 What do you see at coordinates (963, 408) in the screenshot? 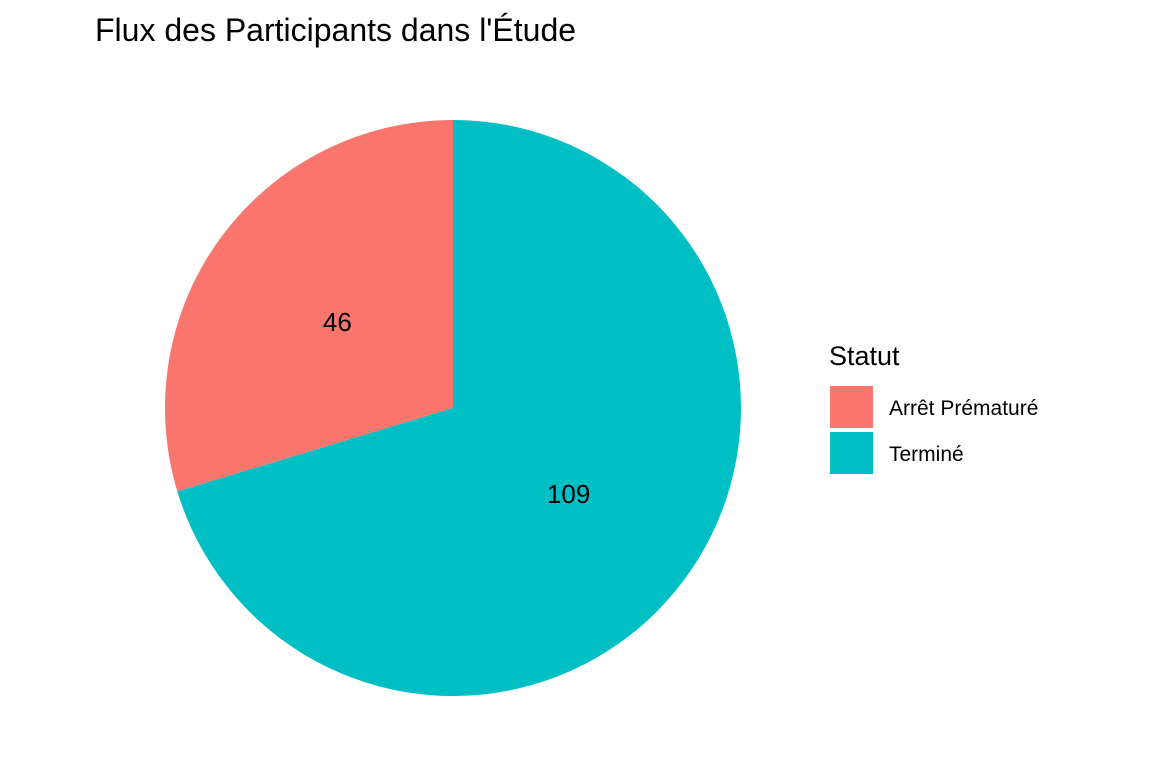
I see `legend-label: Arrêt Prématuré` at bounding box center [963, 408].